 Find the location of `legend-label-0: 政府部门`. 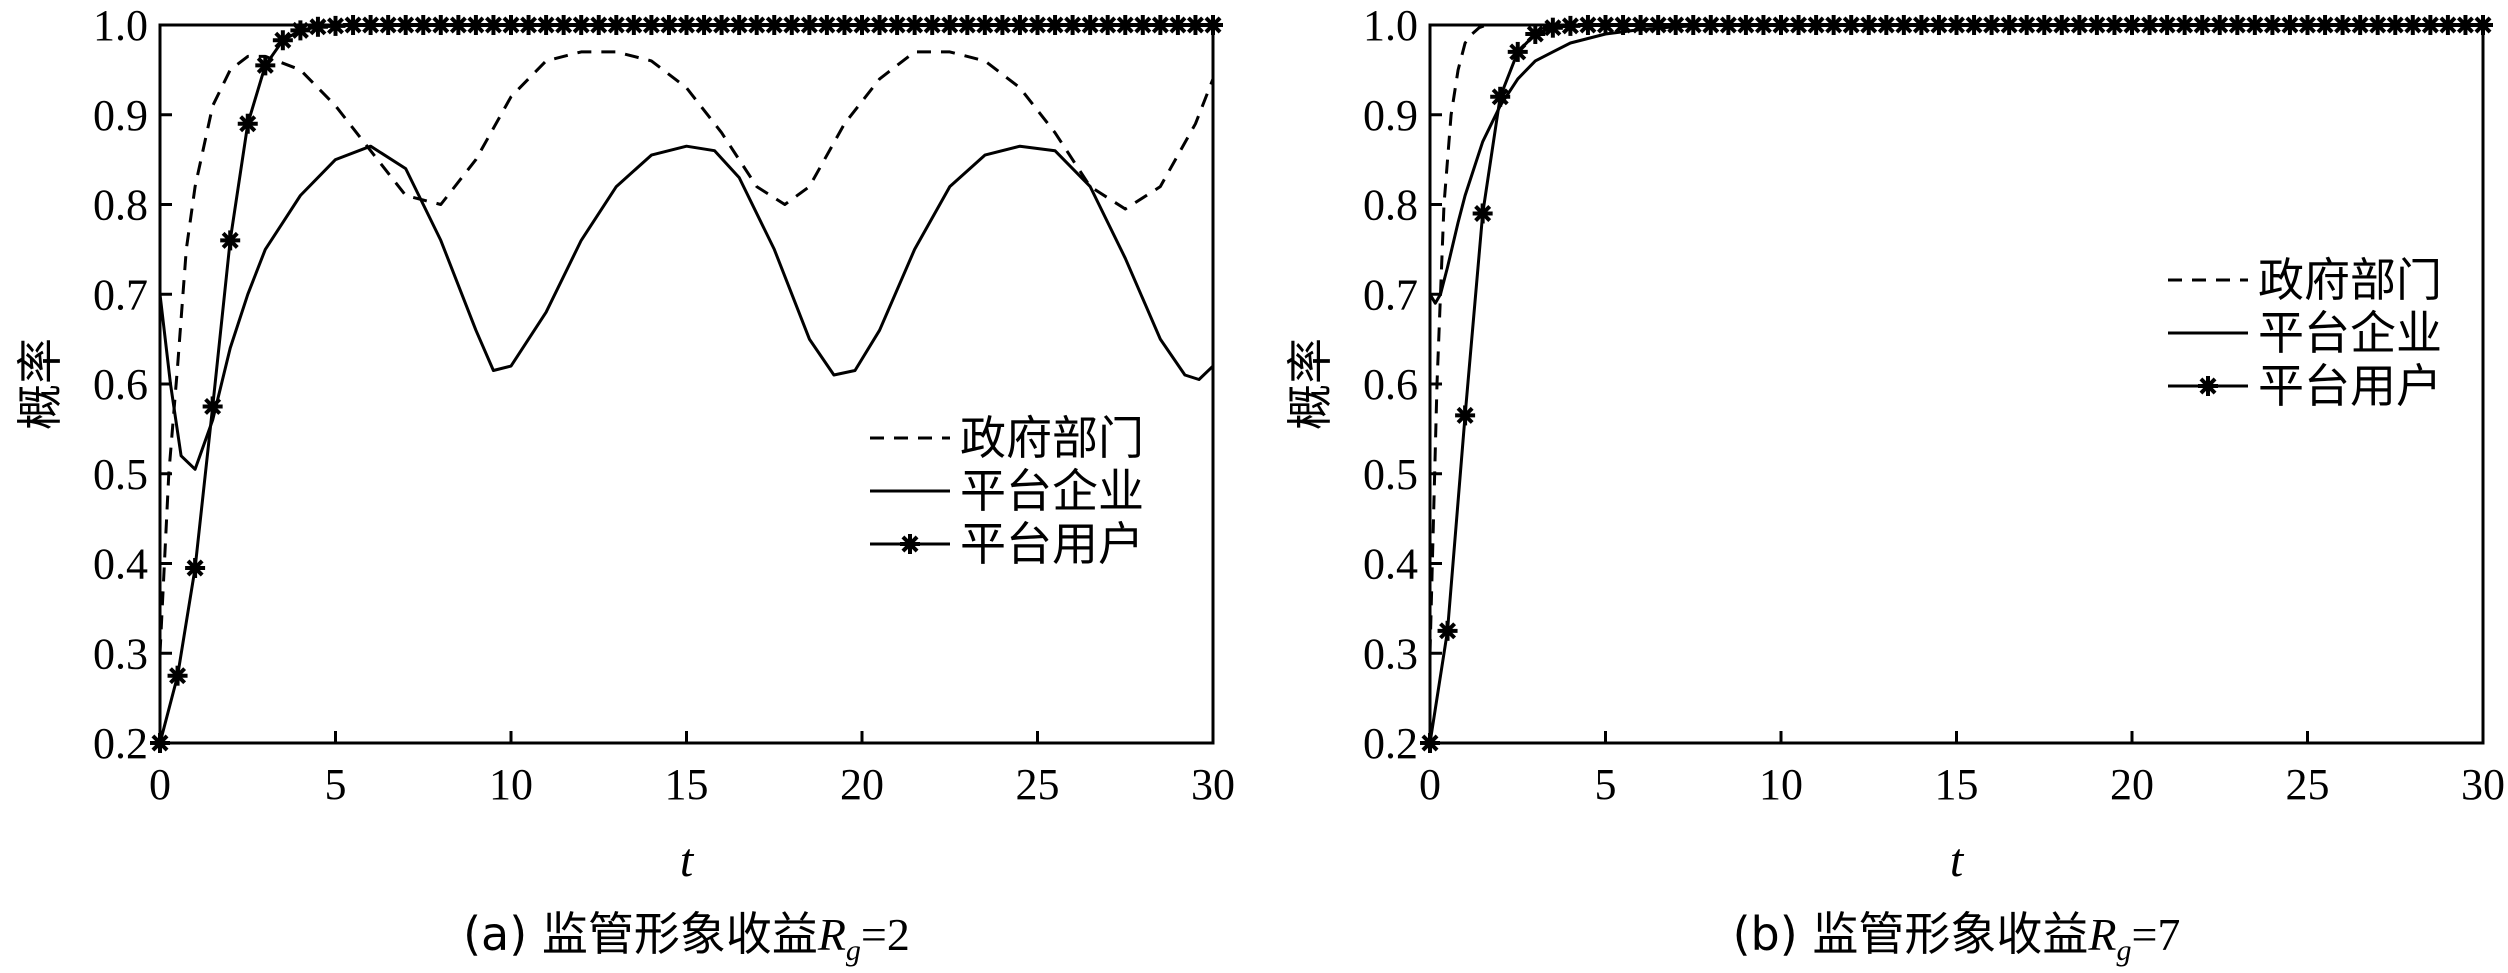

legend-label-0: 政府部门 is located at coordinates (2350, 280).